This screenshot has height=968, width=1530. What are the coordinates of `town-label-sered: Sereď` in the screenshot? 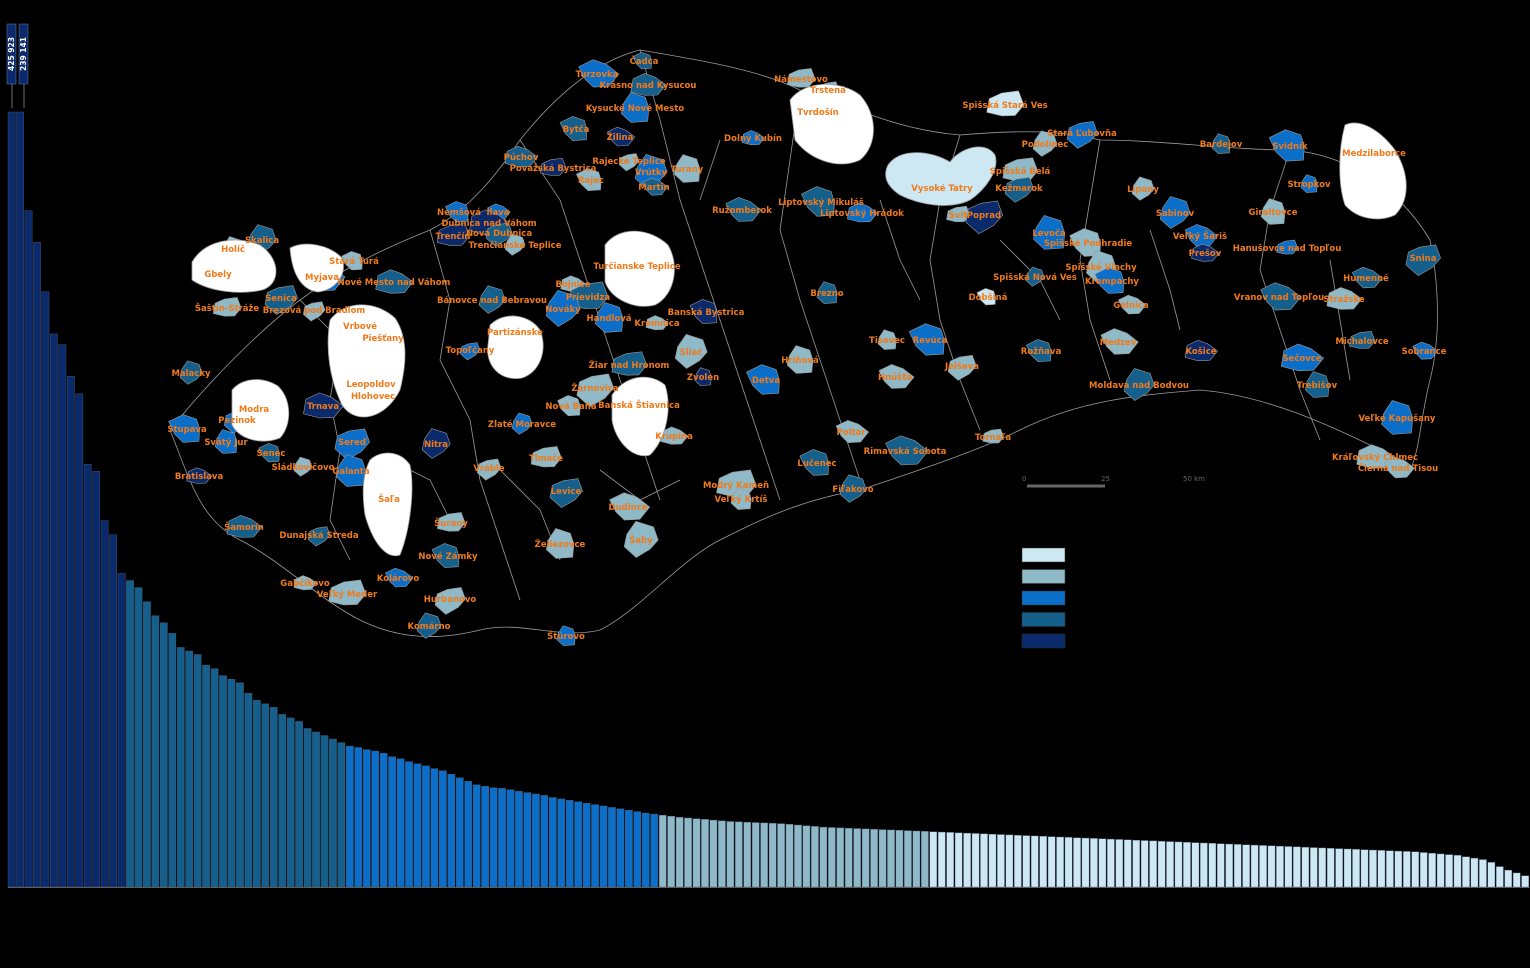 It's located at (353, 443).